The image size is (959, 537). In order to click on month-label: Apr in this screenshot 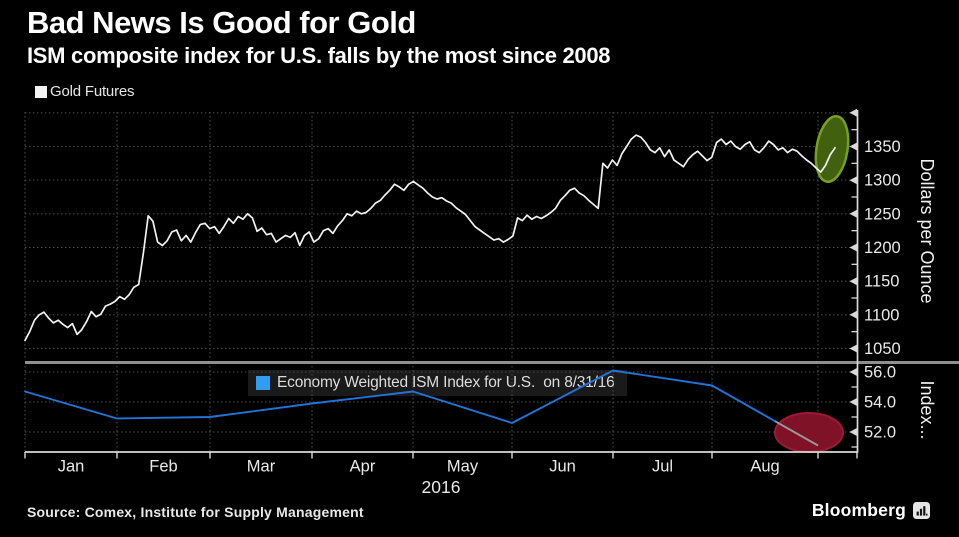, I will do `click(363, 467)`.